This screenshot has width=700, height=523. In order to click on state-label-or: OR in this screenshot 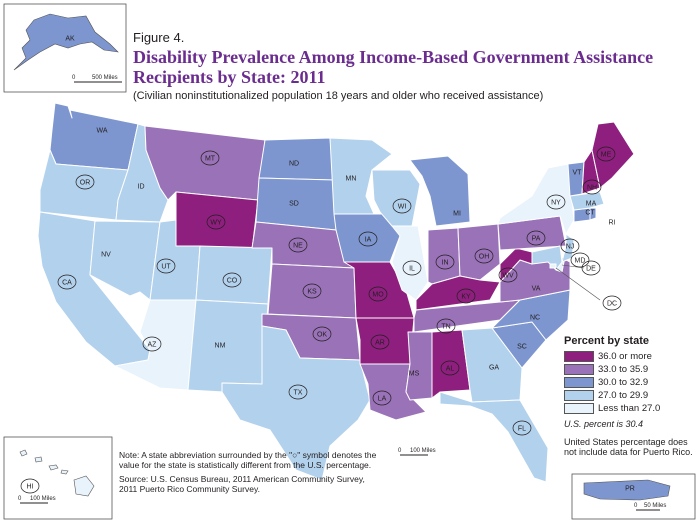, I will do `click(85, 183)`.